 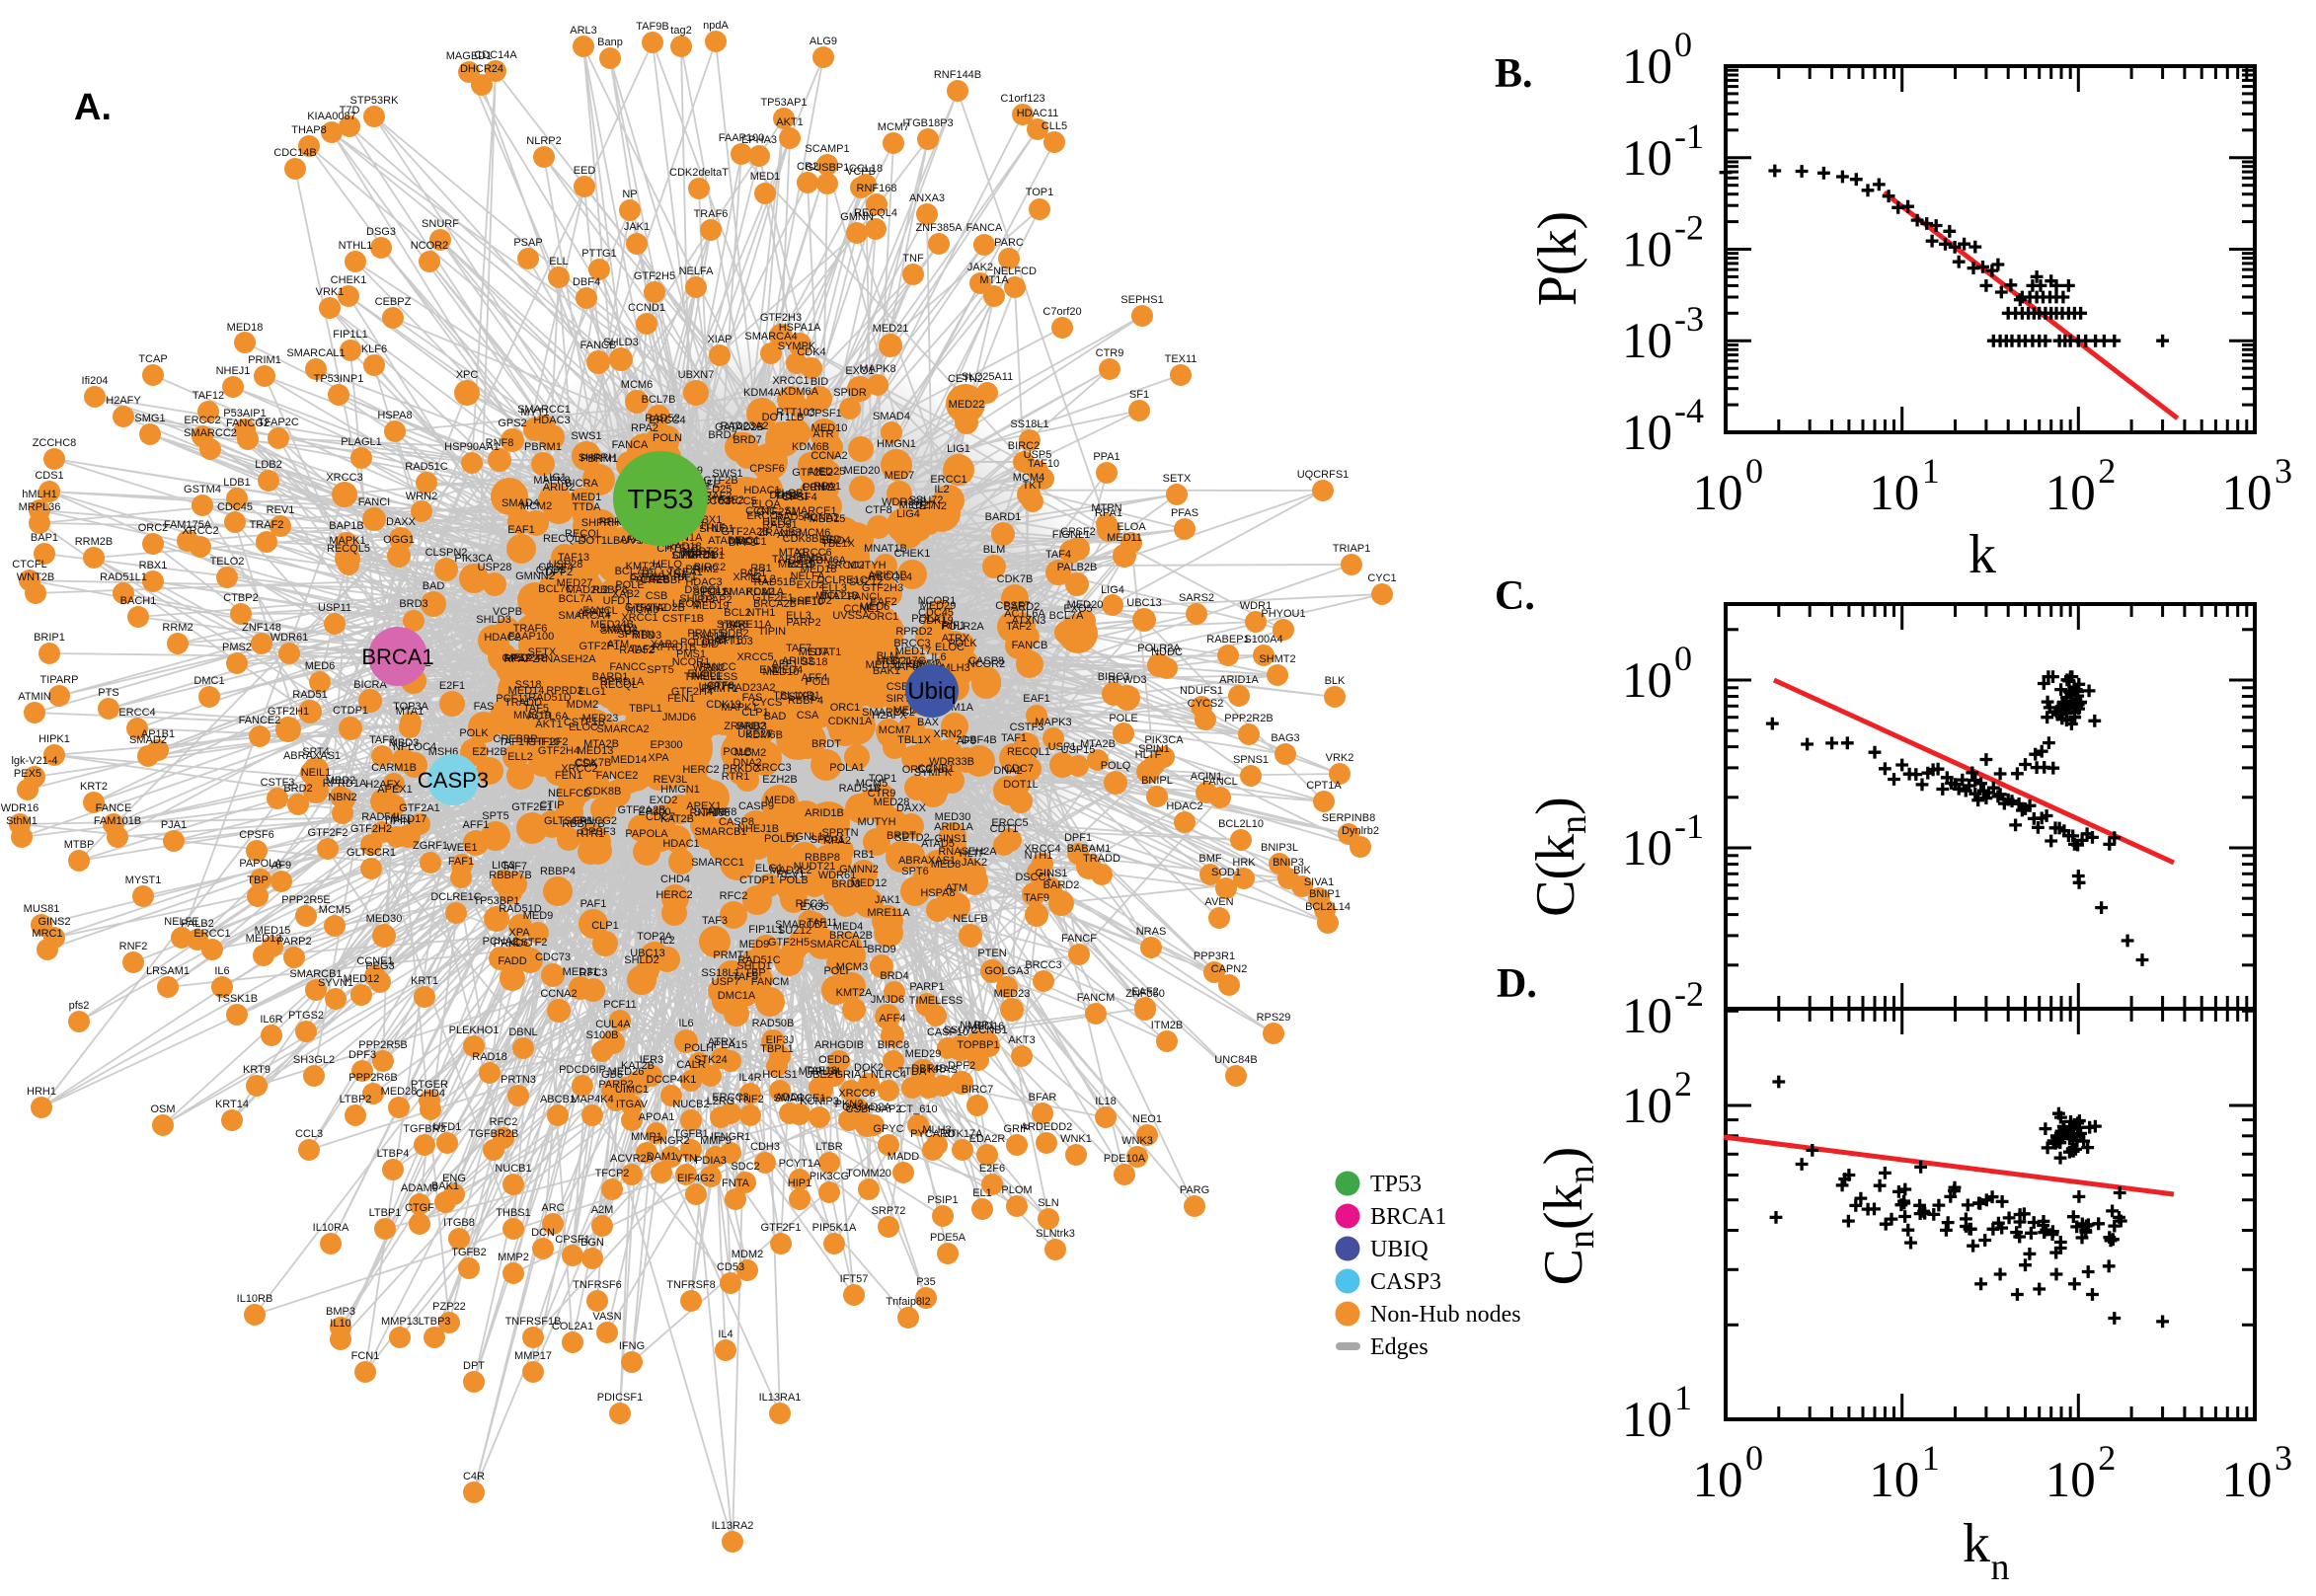 What do you see at coordinates (638, 1066) in the screenshot?
I see `svg-text: KAT2B` at bounding box center [638, 1066].